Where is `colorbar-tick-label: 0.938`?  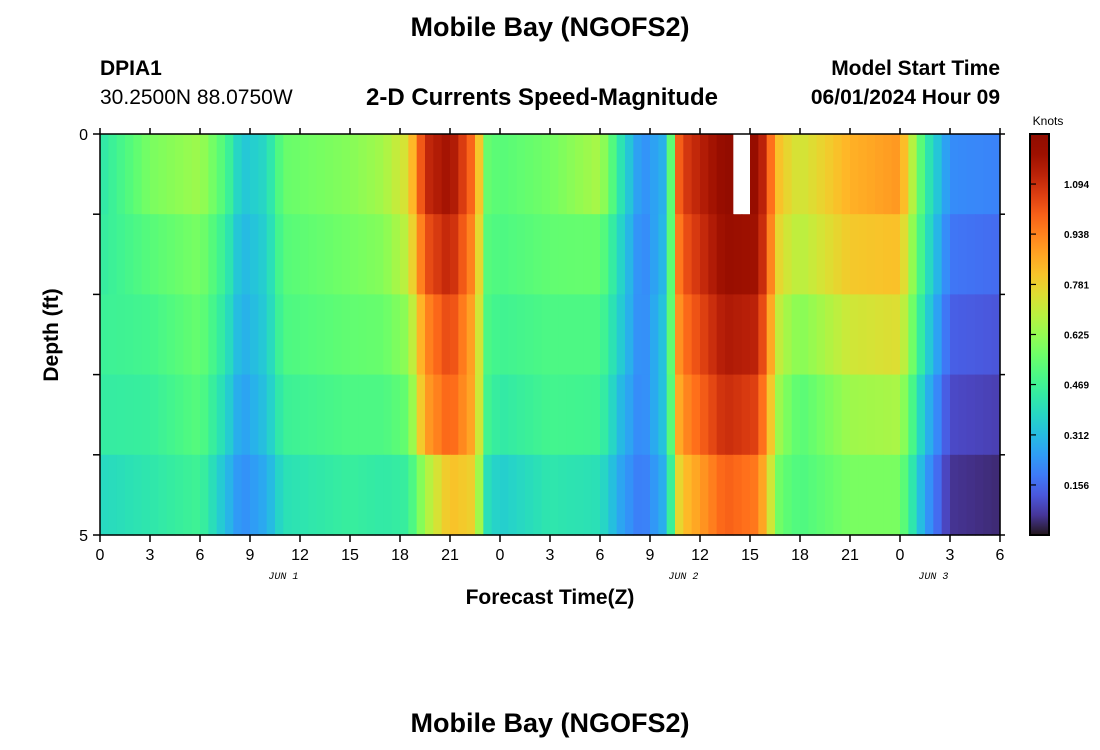 colorbar-tick-label: 0.938 is located at coordinates (1076, 235).